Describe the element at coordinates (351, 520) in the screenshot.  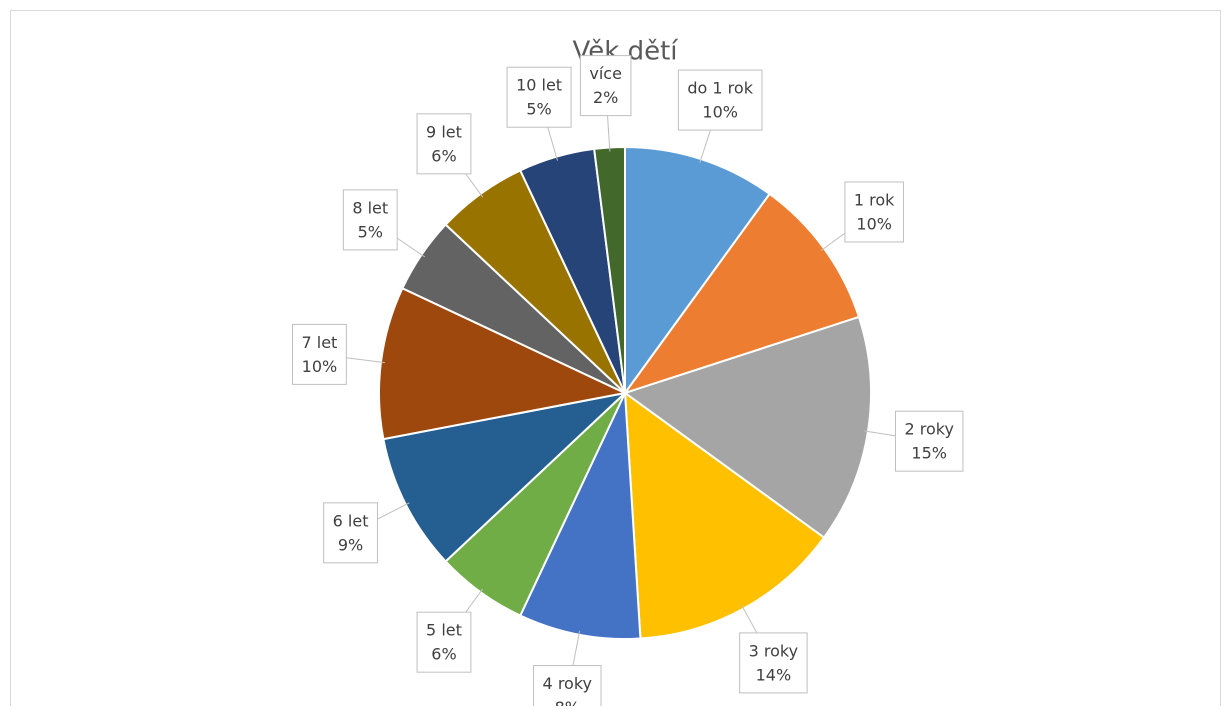
I see `category-label: 6 let` at that location.